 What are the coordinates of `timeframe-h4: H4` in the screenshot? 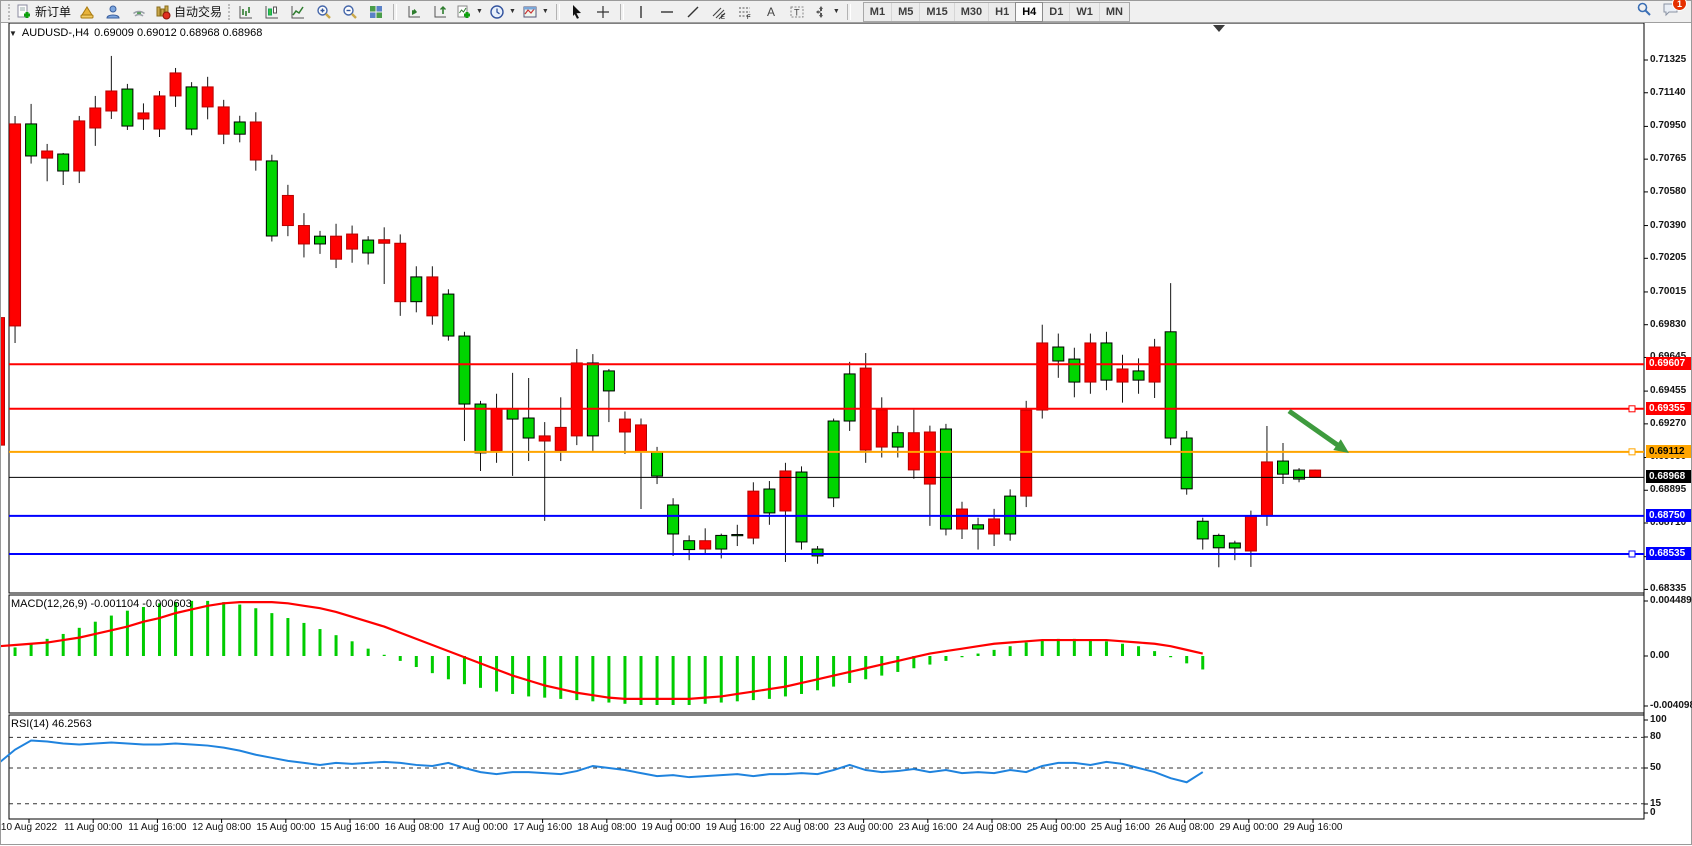 It's located at (1029, 11).